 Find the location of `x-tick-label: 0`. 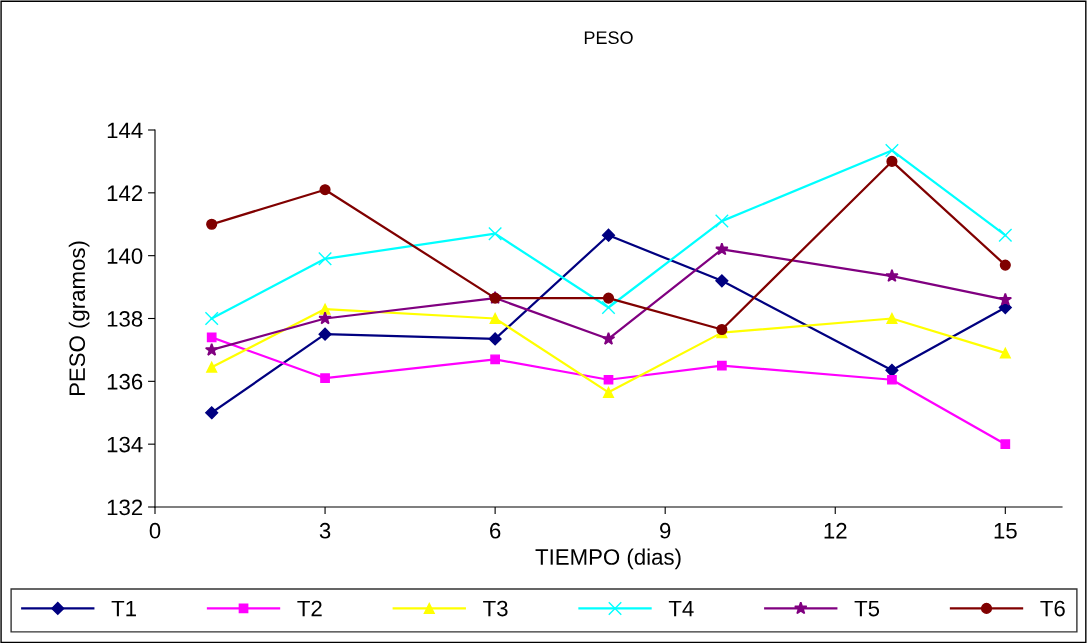

x-tick-label: 0 is located at coordinates (155, 530).